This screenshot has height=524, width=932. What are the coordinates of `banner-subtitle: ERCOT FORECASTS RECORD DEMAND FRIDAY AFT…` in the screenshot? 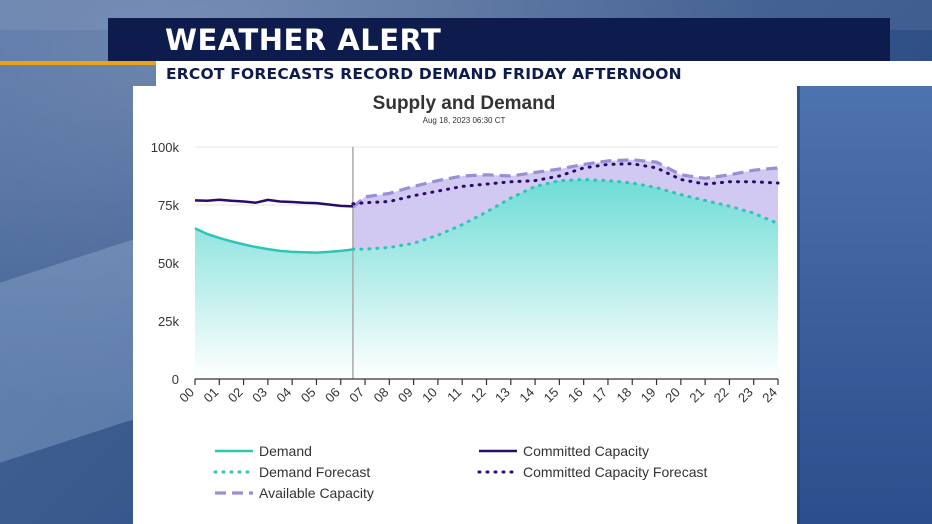 It's located at (424, 74).